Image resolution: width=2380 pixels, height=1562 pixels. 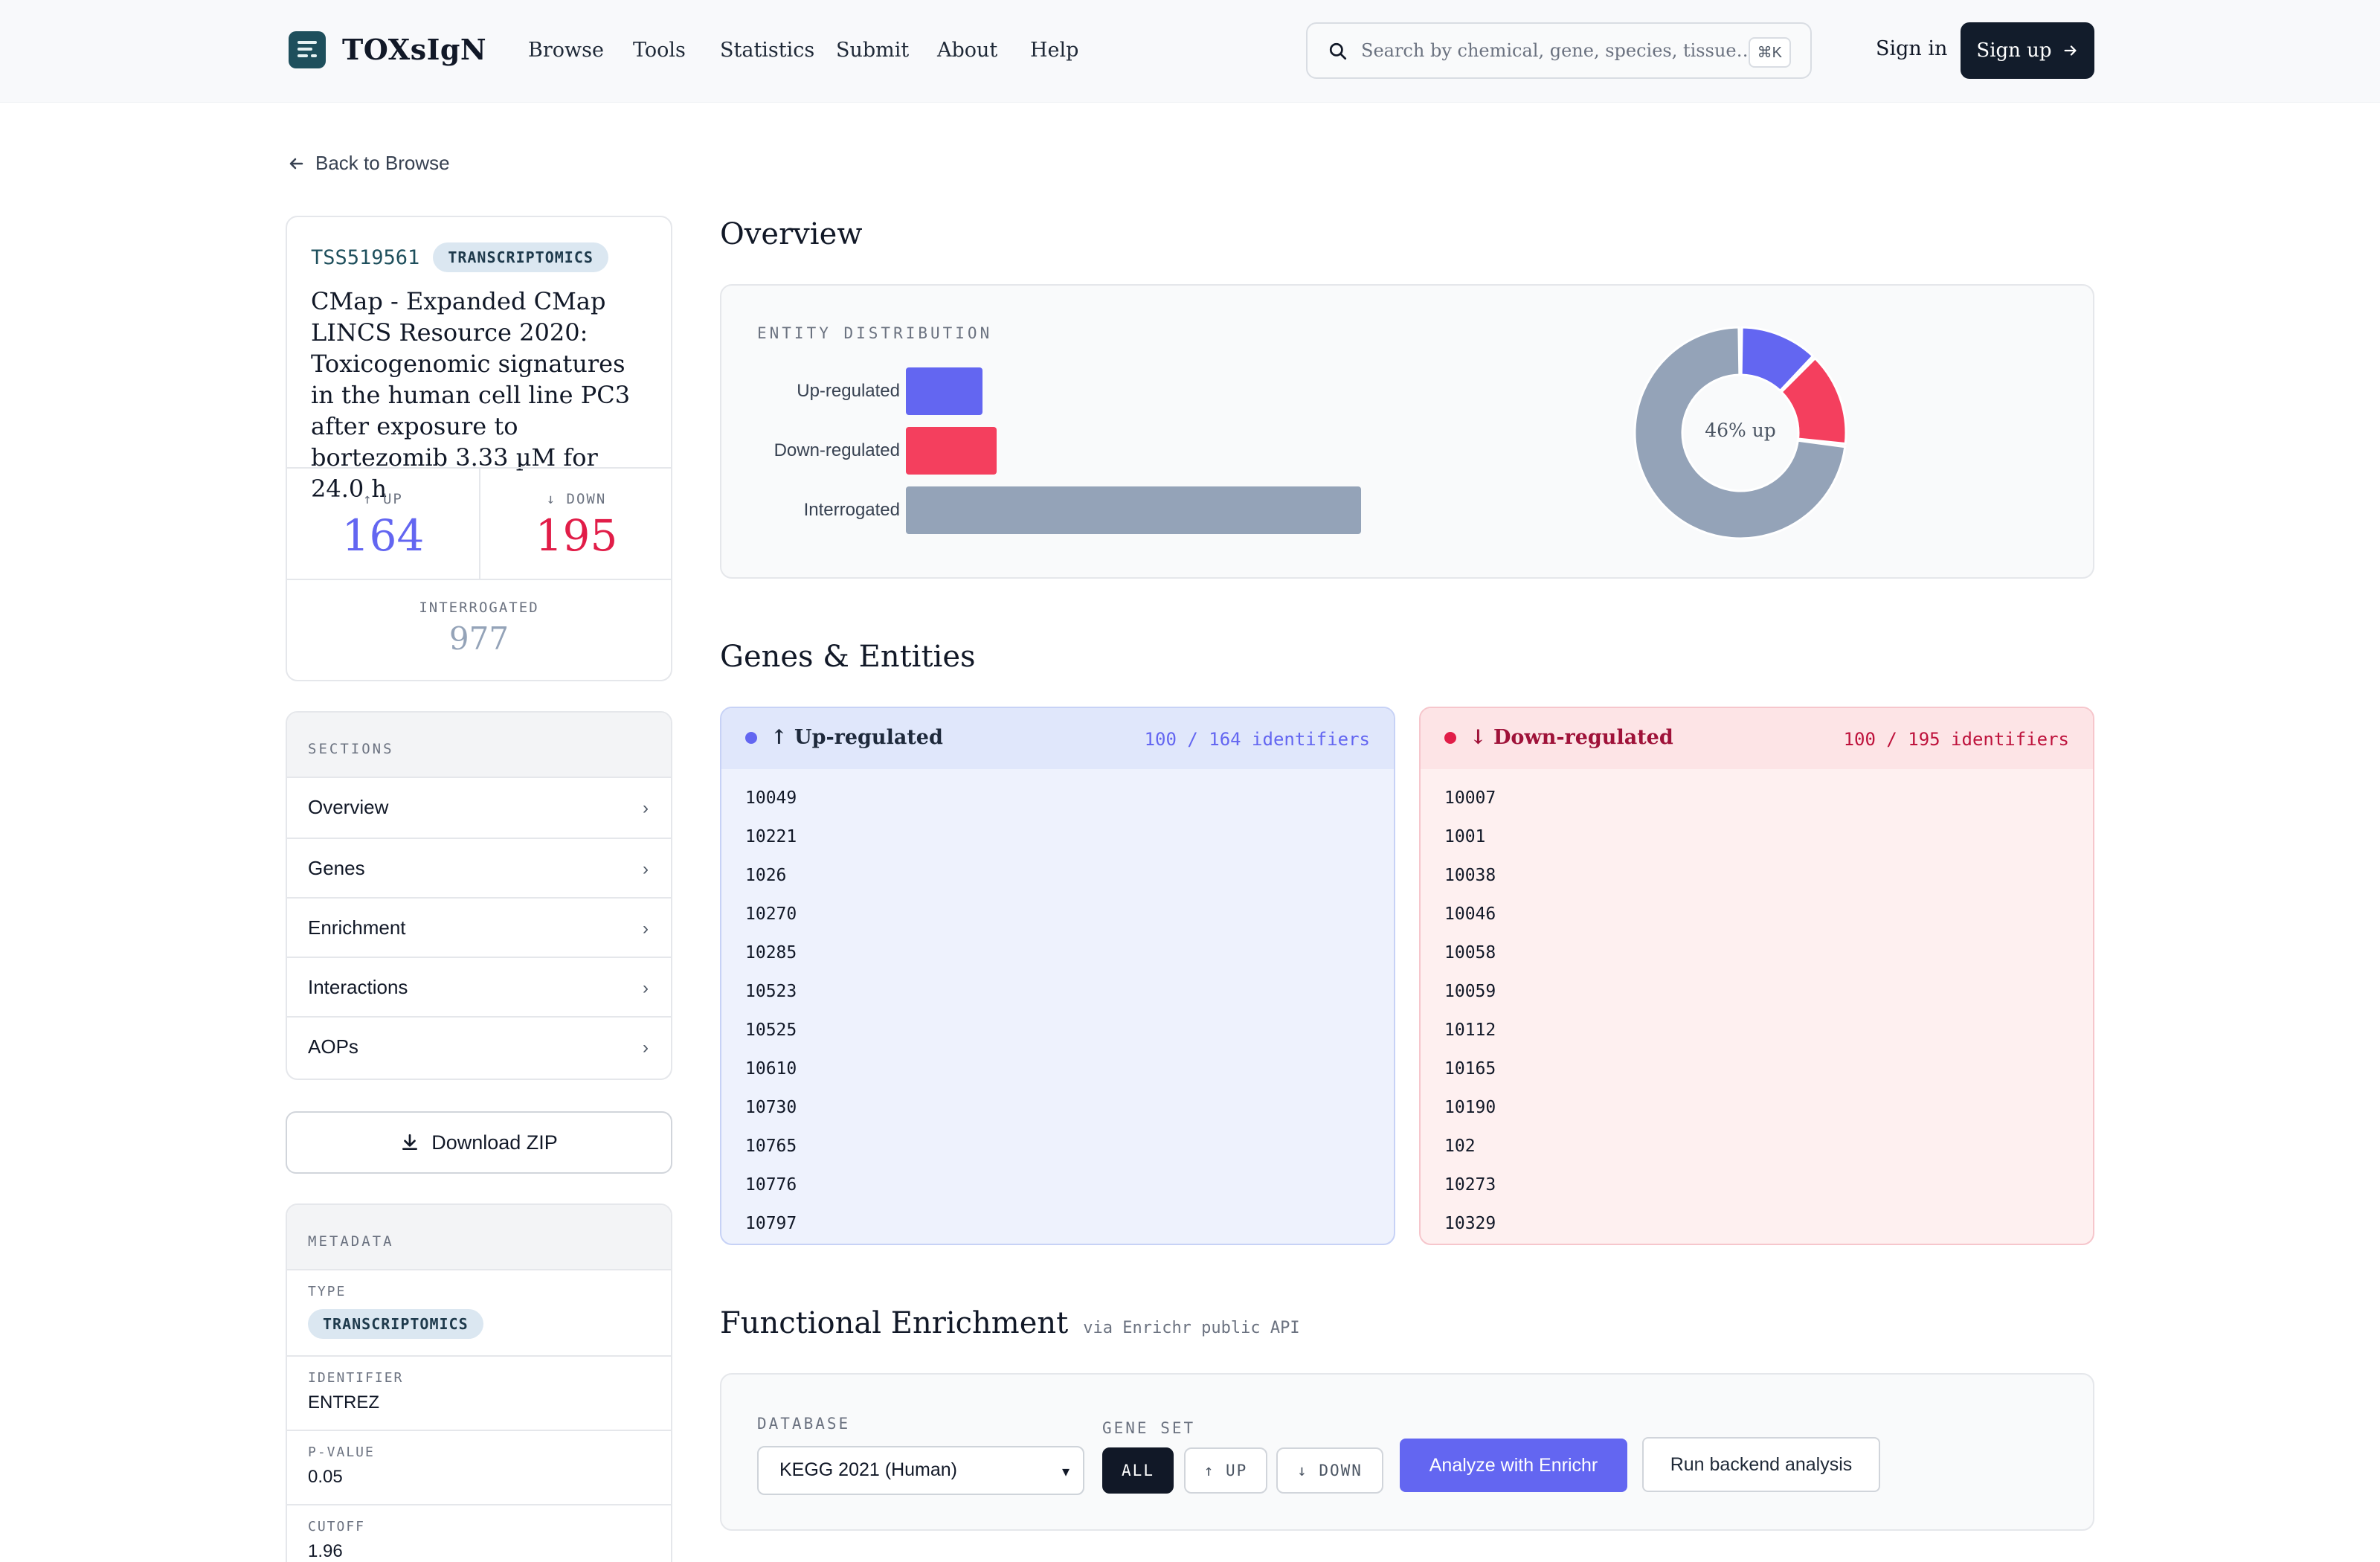 What do you see at coordinates (1777, 359) in the screenshot?
I see `donut-slice-up-regulated` at bounding box center [1777, 359].